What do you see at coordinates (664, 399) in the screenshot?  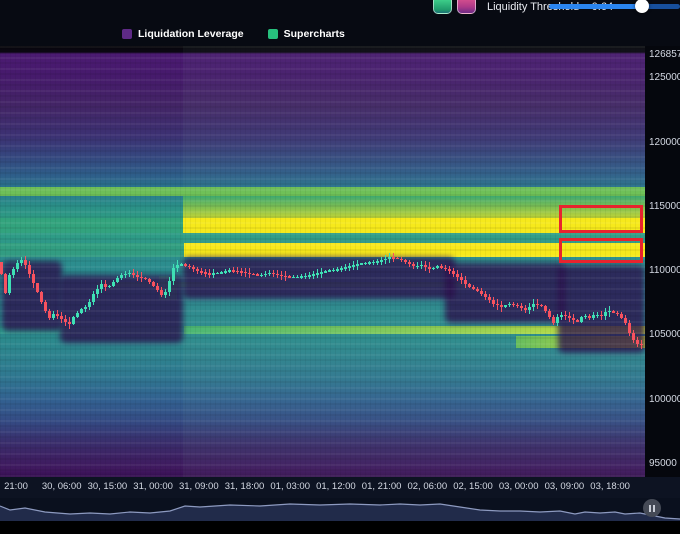 I see `y-tick-label: 100000` at bounding box center [664, 399].